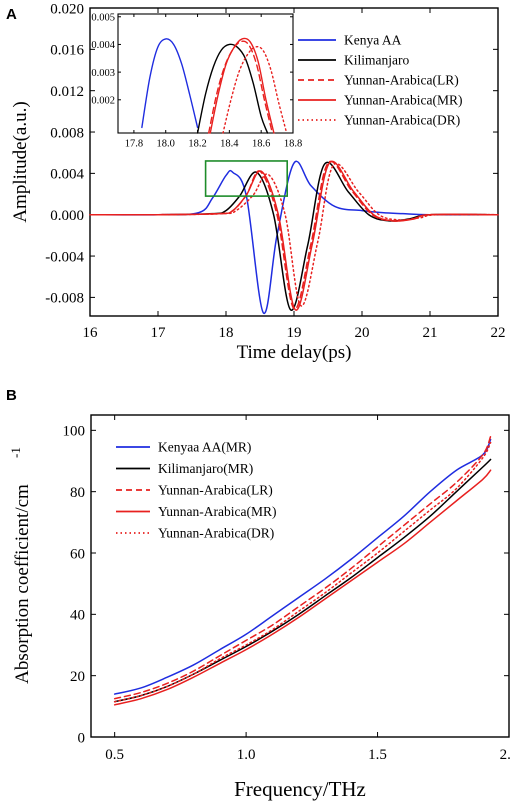  I want to click on panel-a-letter: A, so click(11, 14).